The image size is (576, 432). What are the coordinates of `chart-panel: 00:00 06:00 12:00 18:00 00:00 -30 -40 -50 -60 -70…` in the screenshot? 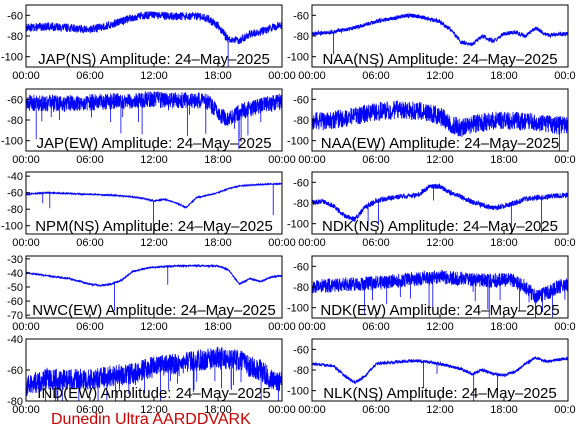 It's located at (151, 293).